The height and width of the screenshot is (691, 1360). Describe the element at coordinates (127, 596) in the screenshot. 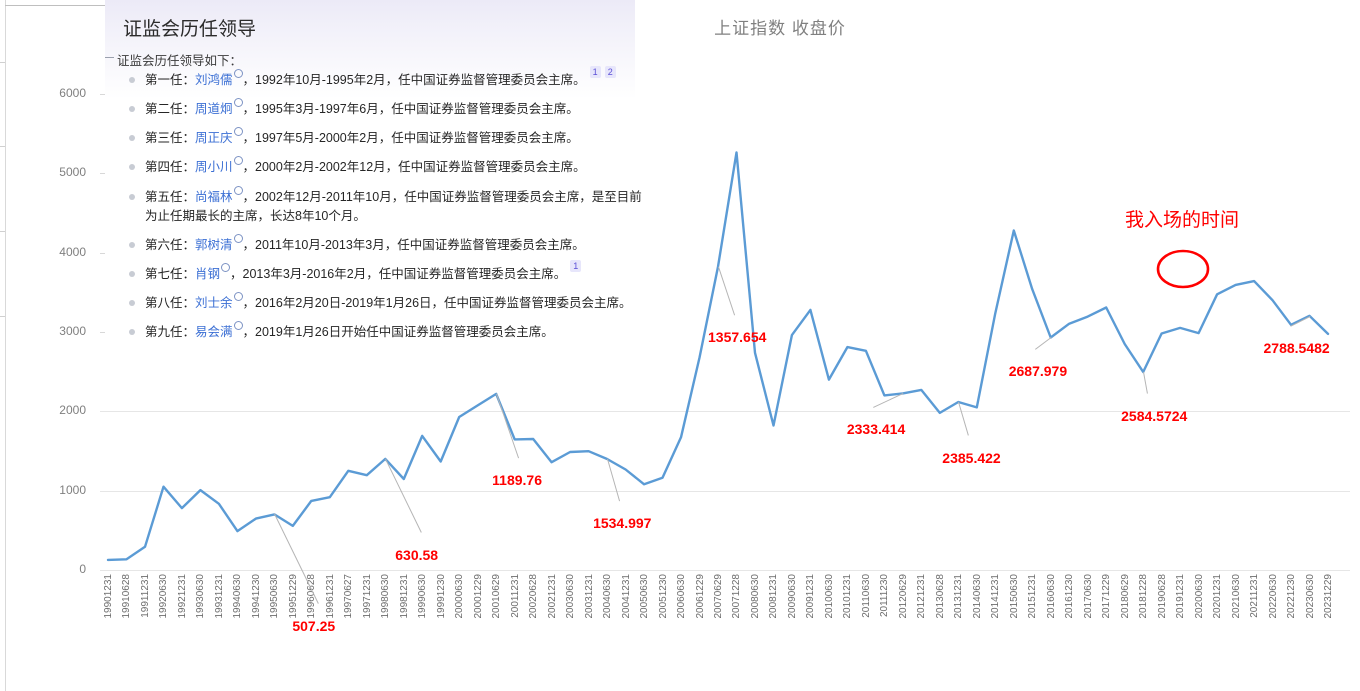

I see `x-tick-label: 19910628` at that location.